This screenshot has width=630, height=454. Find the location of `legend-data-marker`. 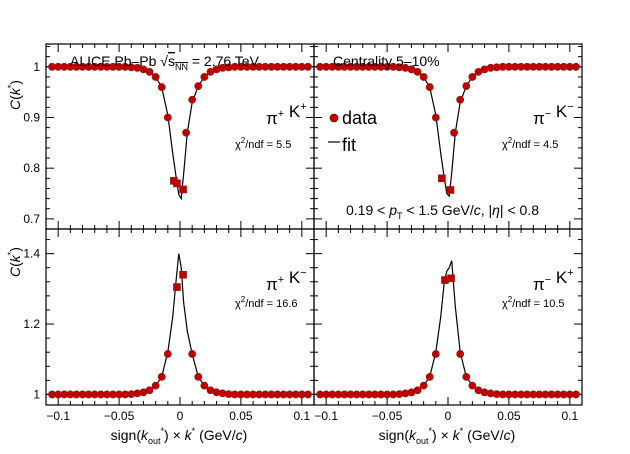

legend-data-marker is located at coordinates (334, 118).